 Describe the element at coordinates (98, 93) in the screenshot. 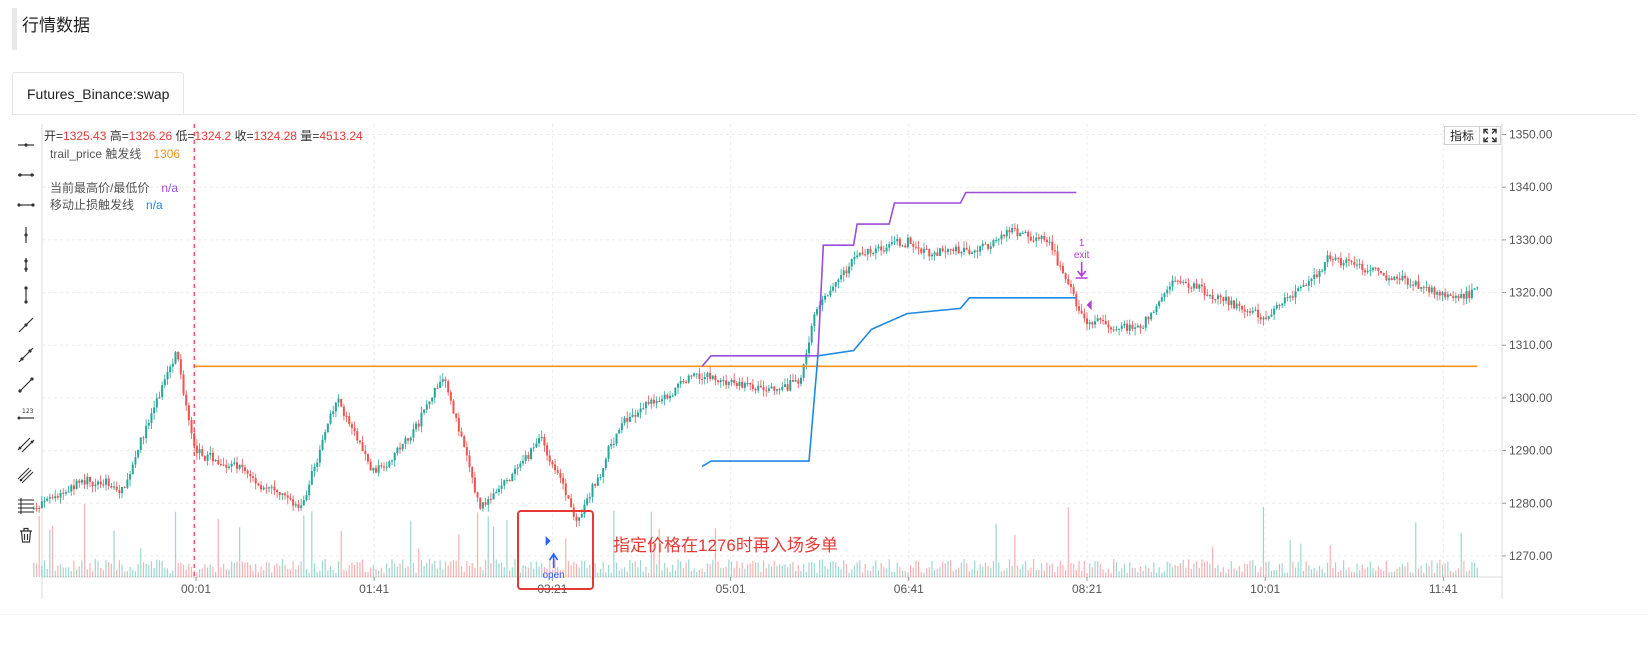

I see `tab-futures-binance-swap: Futures_Binance:swap` at that location.